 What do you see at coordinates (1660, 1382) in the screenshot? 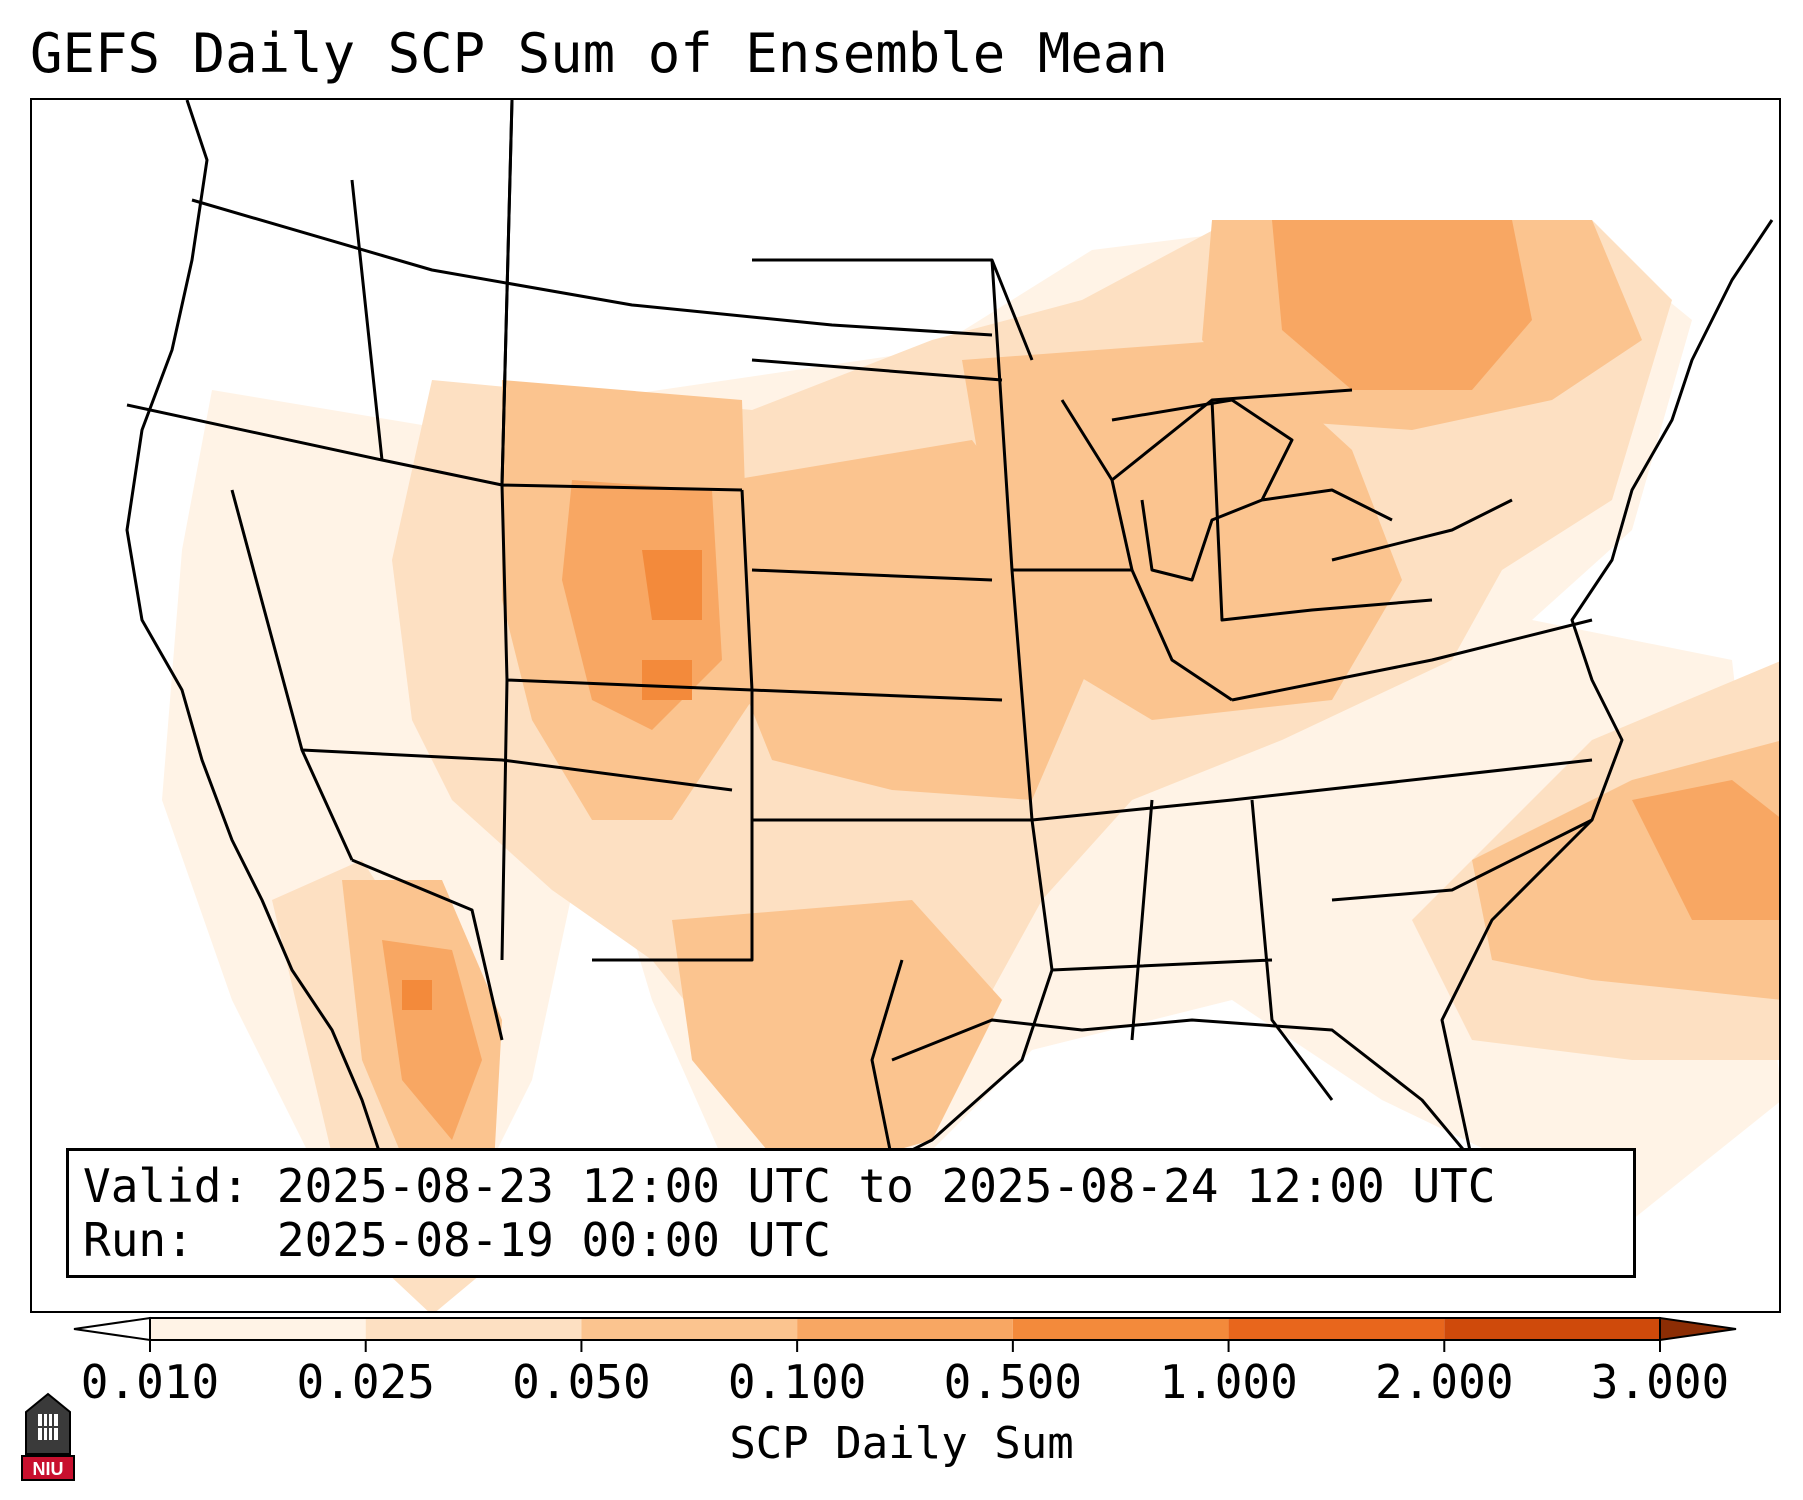
I see `colorbar-tick-label: 3.000` at bounding box center [1660, 1382].